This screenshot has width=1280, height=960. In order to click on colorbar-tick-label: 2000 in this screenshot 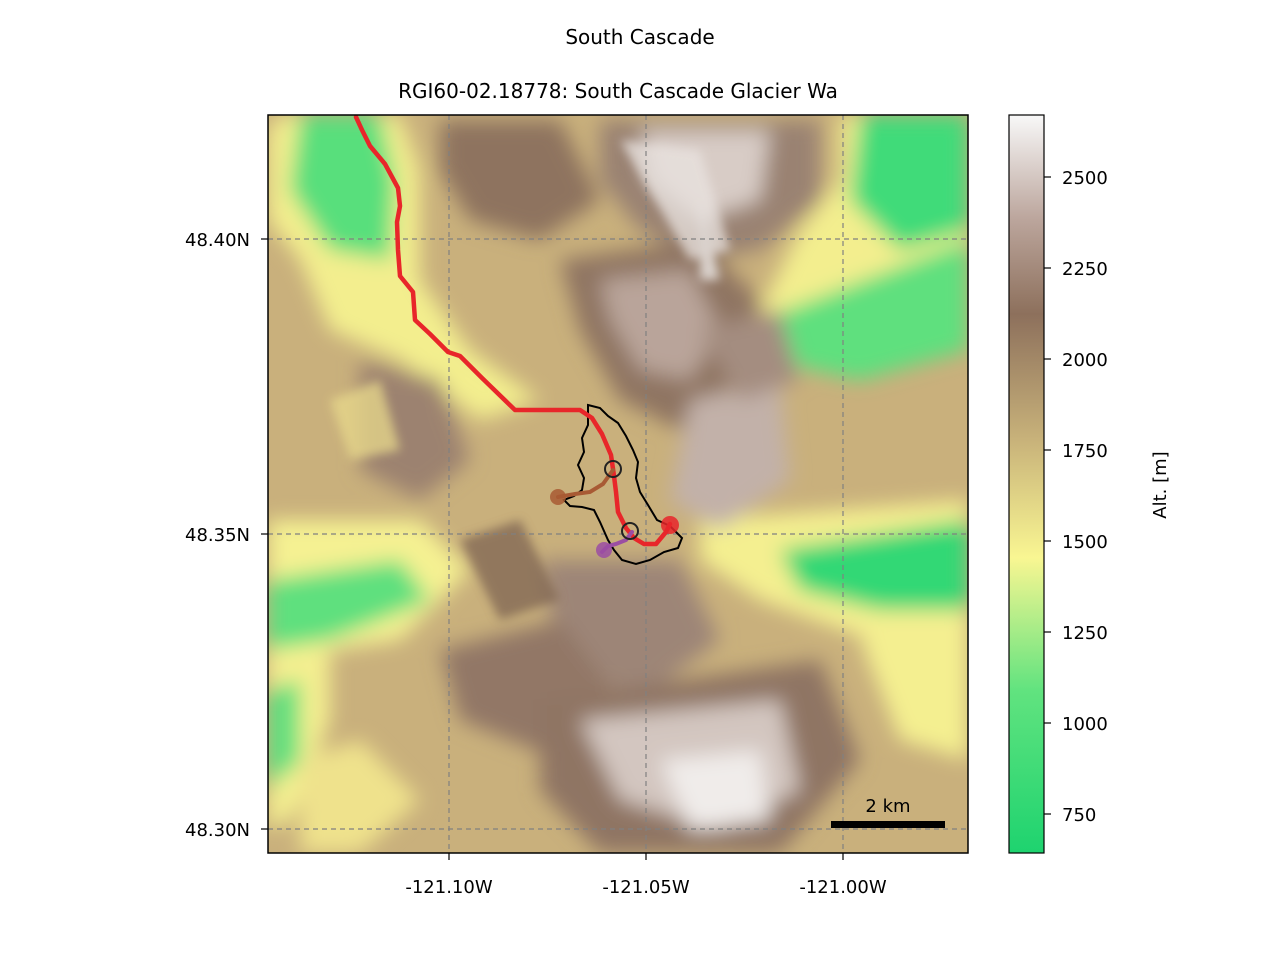, I will do `click(1085, 360)`.